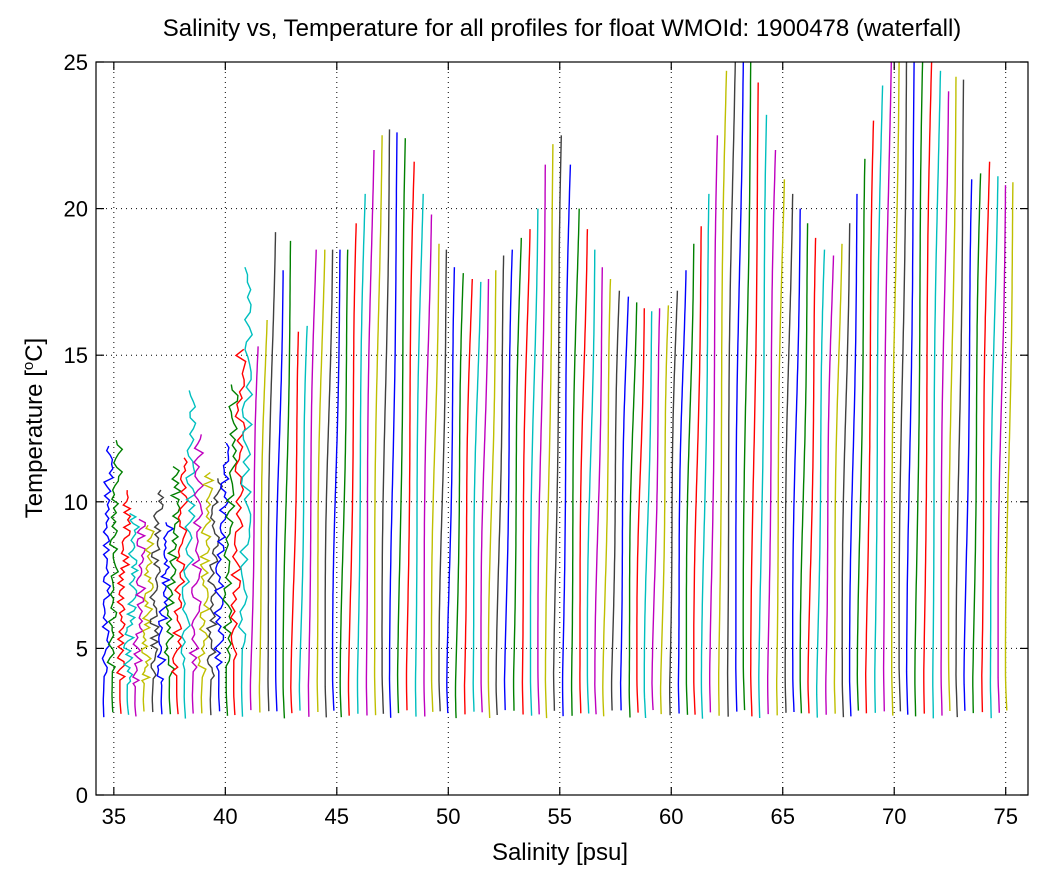  Describe the element at coordinates (560, 852) in the screenshot. I see `x-axis-label: Salinity [psu]` at that location.